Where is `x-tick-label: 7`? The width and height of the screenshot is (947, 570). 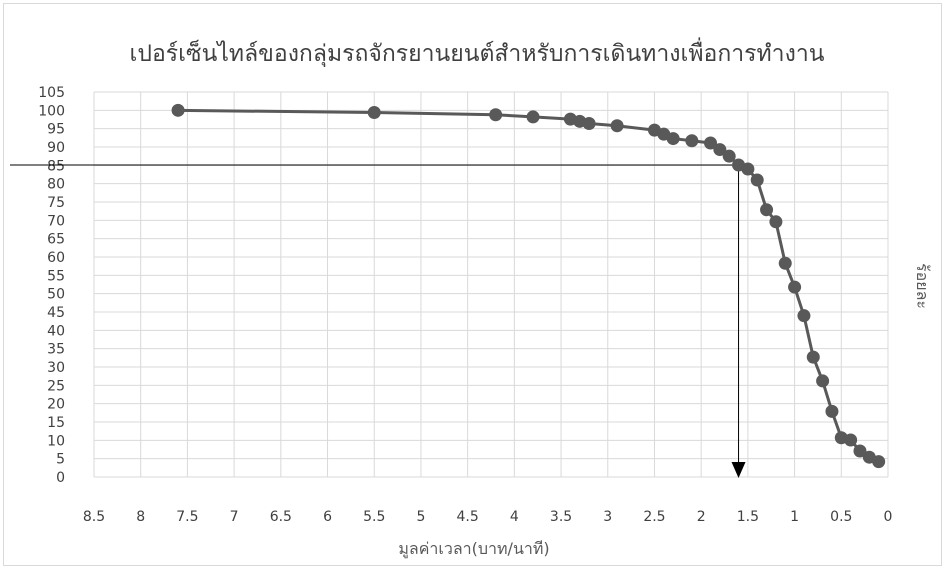 x-tick-label: 7 is located at coordinates (234, 517).